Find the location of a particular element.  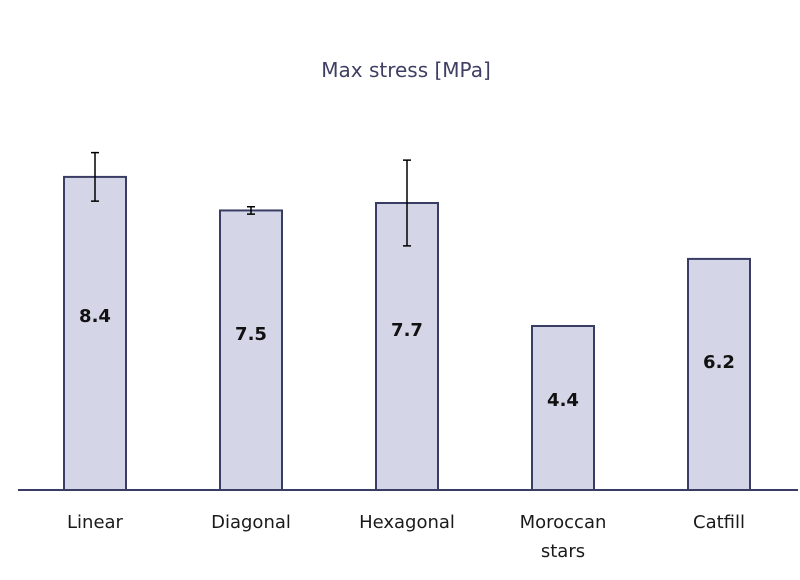

category-label-3: Moroccan stars is located at coordinates (563, 537).